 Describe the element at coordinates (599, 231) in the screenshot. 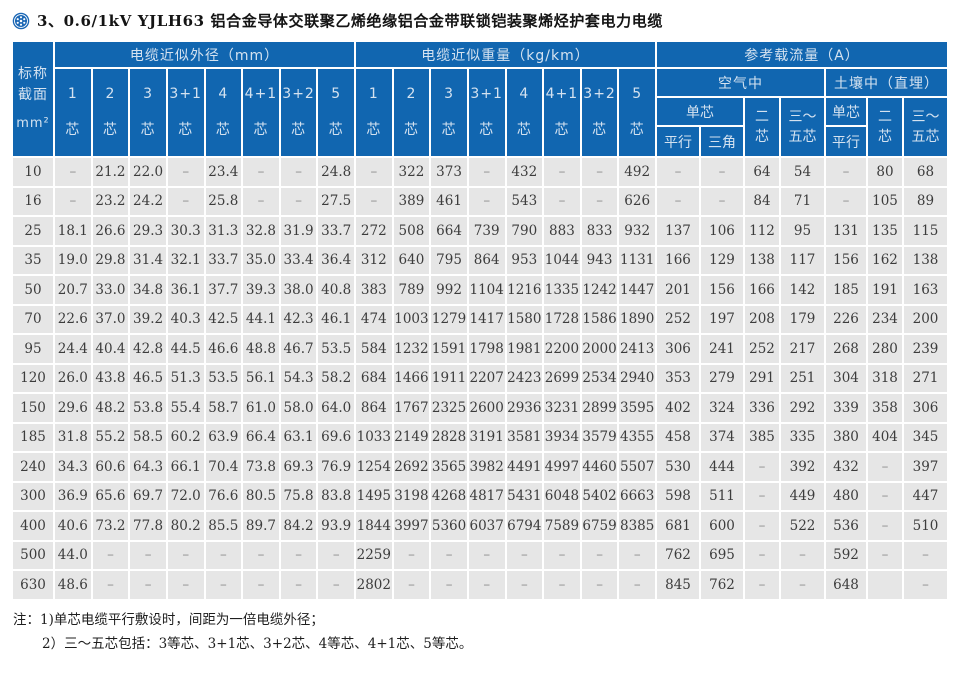

I see `weight-cell: 833` at that location.